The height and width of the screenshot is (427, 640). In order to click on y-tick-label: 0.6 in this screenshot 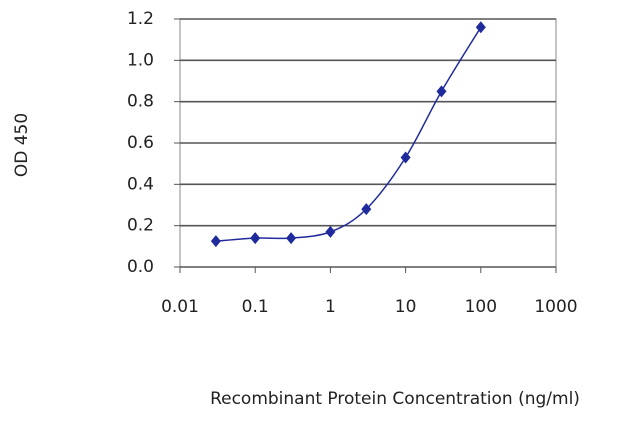, I will do `click(140, 143)`.